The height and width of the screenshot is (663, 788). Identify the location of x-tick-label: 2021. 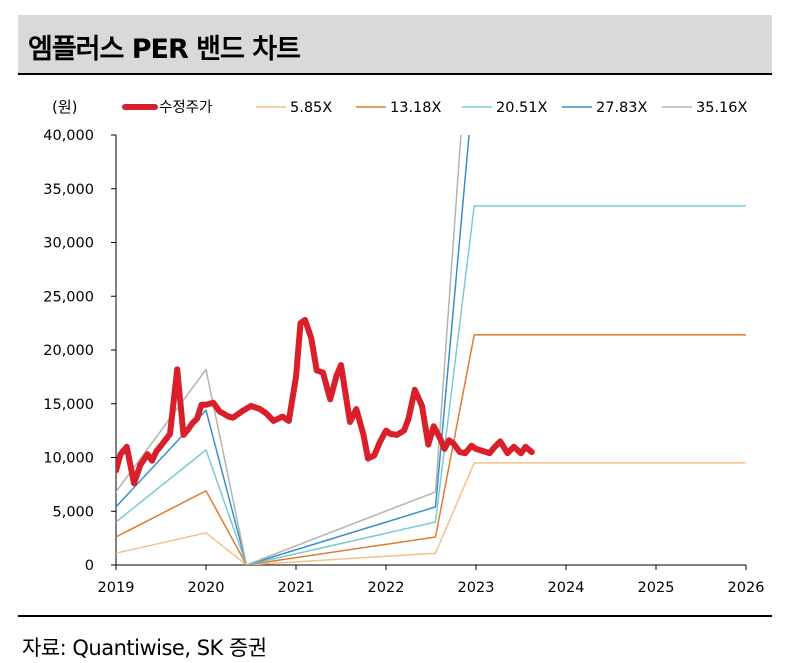
(296, 588).